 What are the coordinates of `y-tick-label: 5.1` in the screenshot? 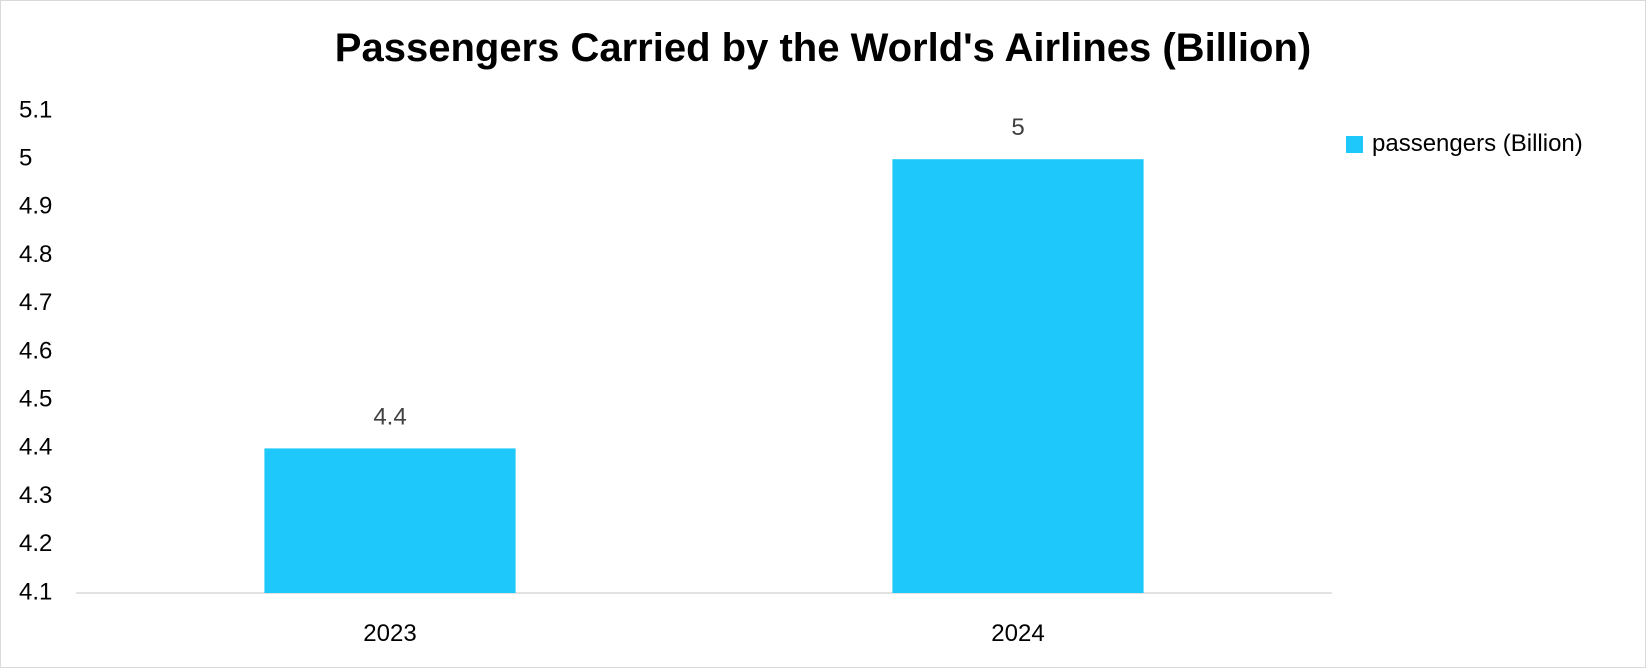 It's located at (35, 109).